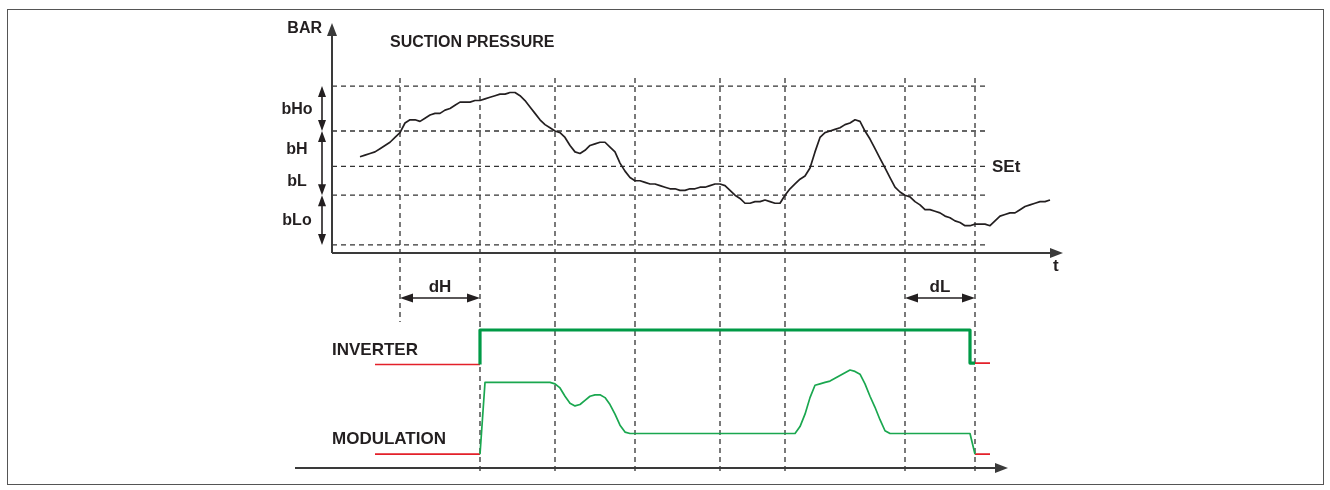 The width and height of the screenshot is (1330, 490). I want to click on text: bLo, so click(297, 220).